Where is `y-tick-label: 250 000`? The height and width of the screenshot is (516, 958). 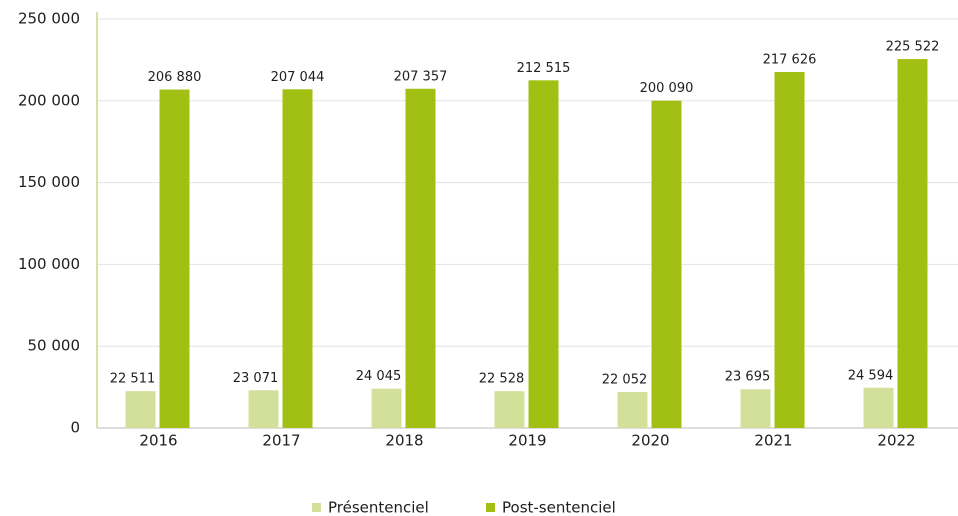
y-tick-label: 250 000 is located at coordinates (49, 19).